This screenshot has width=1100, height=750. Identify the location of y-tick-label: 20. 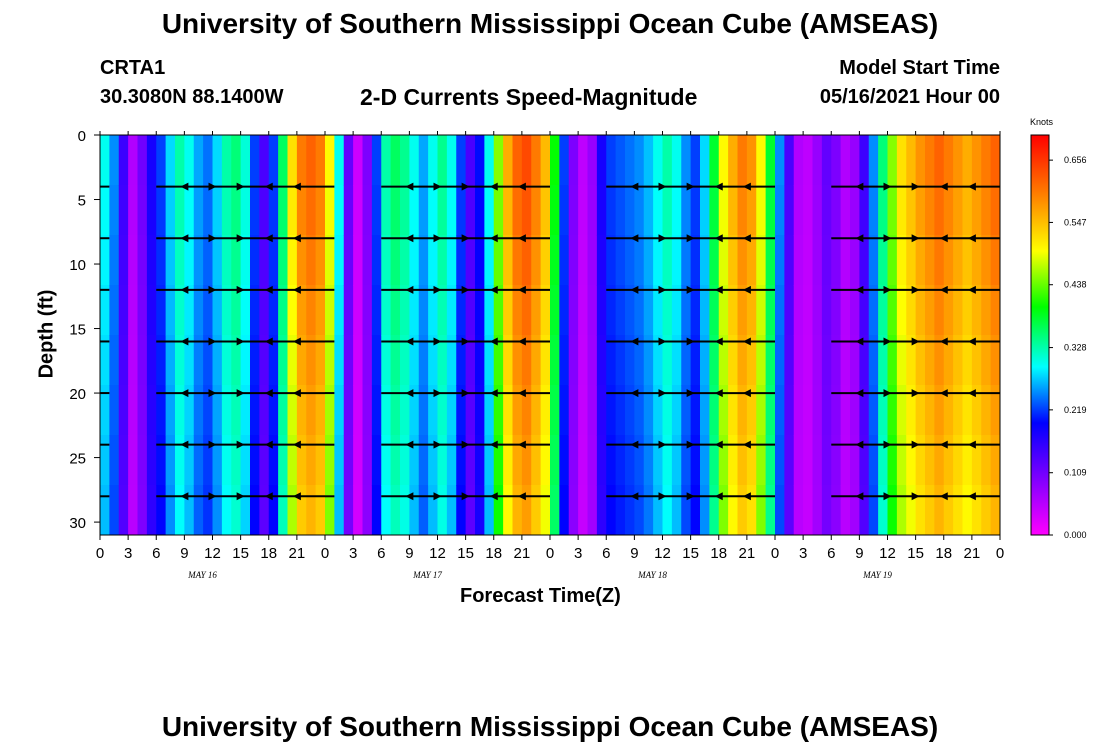
(77, 394).